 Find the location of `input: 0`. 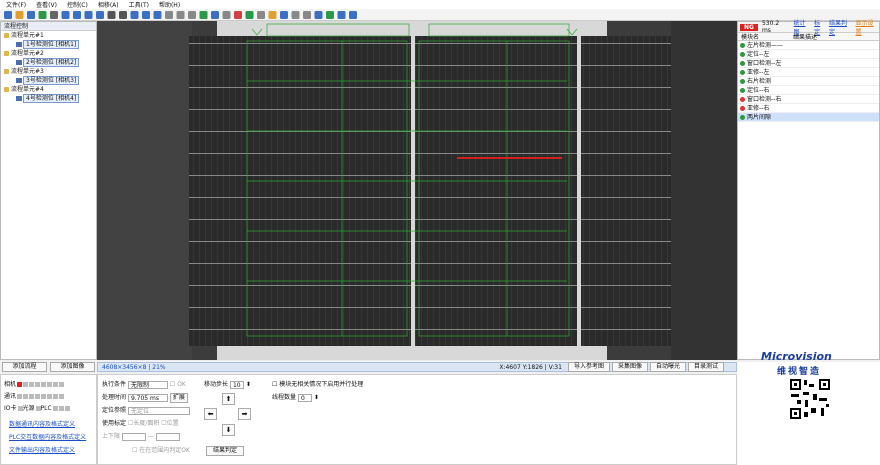

input: 0 is located at coordinates (304, 397).